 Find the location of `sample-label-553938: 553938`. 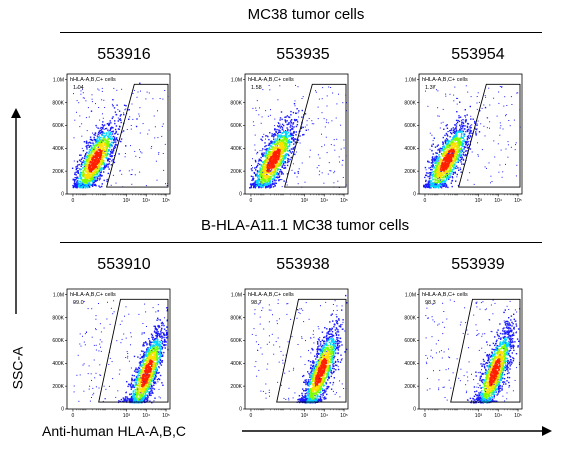

sample-label-553938: 553938 is located at coordinates (303, 264).